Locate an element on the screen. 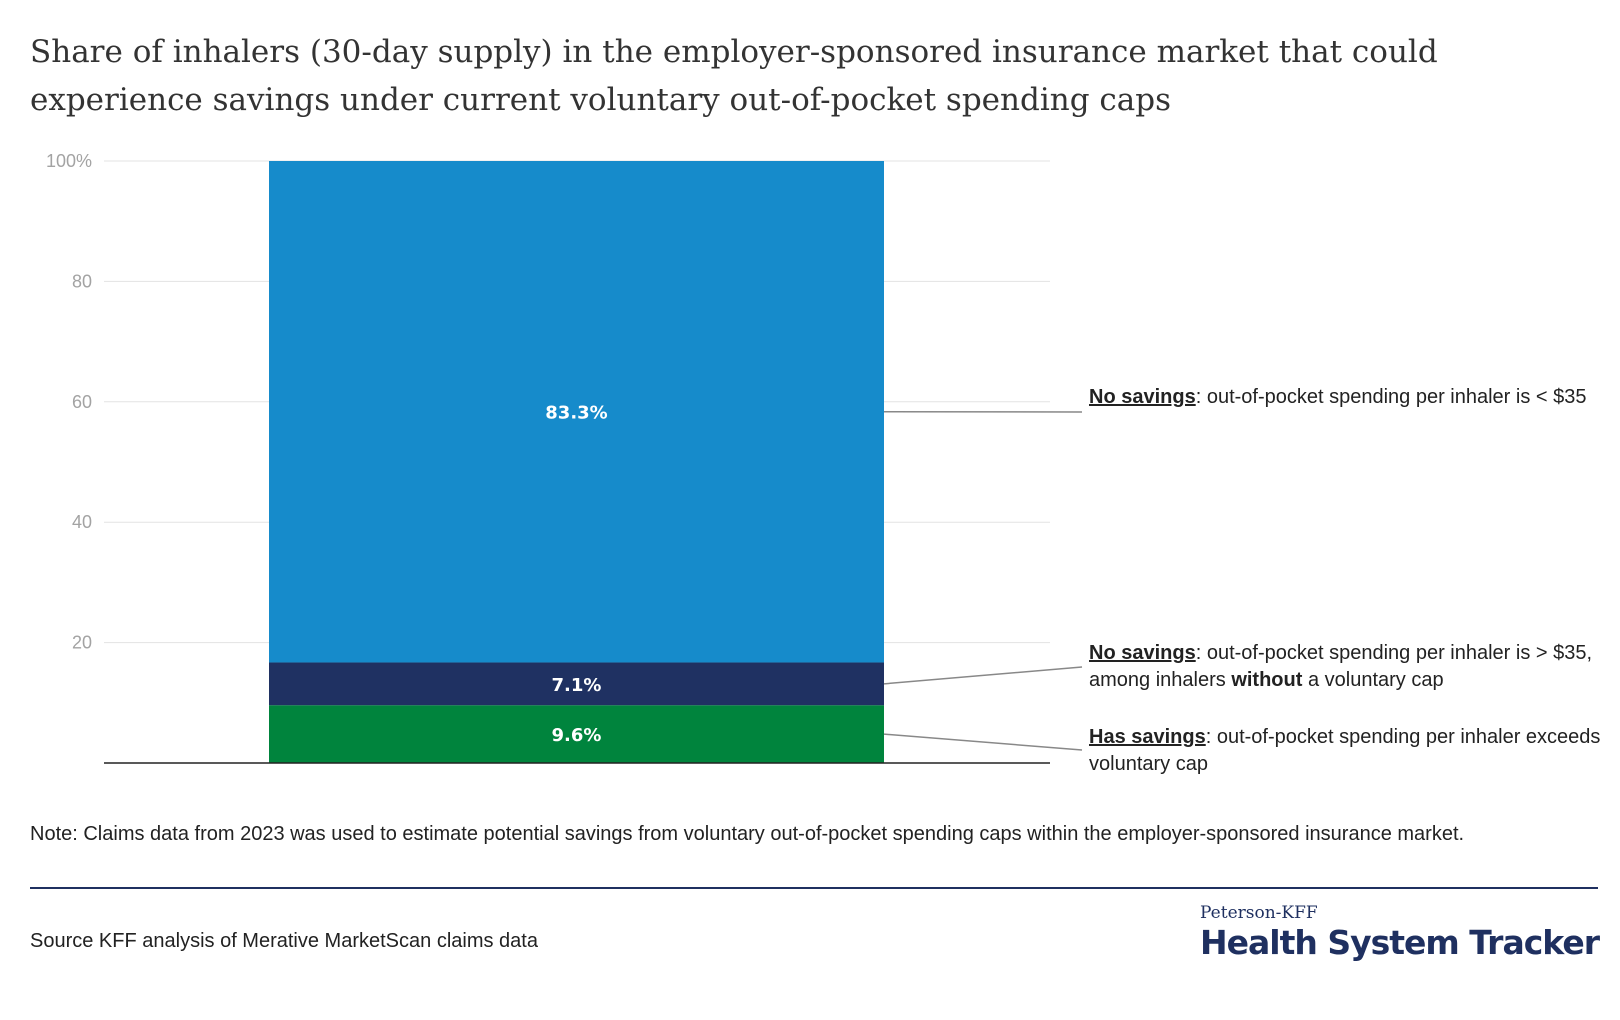 Image resolution: width=1620 pixels, height=1020 pixels. annotation-lead: Has savings is located at coordinates (1147, 737).